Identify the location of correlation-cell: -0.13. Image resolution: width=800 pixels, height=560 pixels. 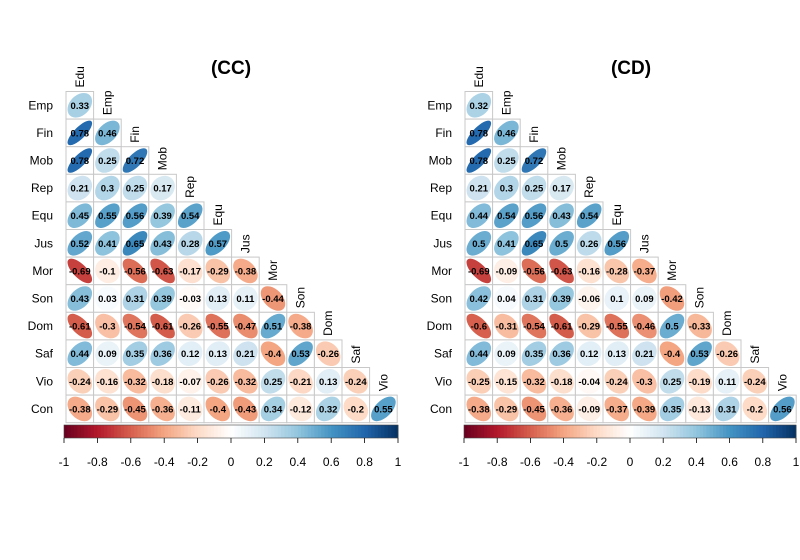
(699, 409).